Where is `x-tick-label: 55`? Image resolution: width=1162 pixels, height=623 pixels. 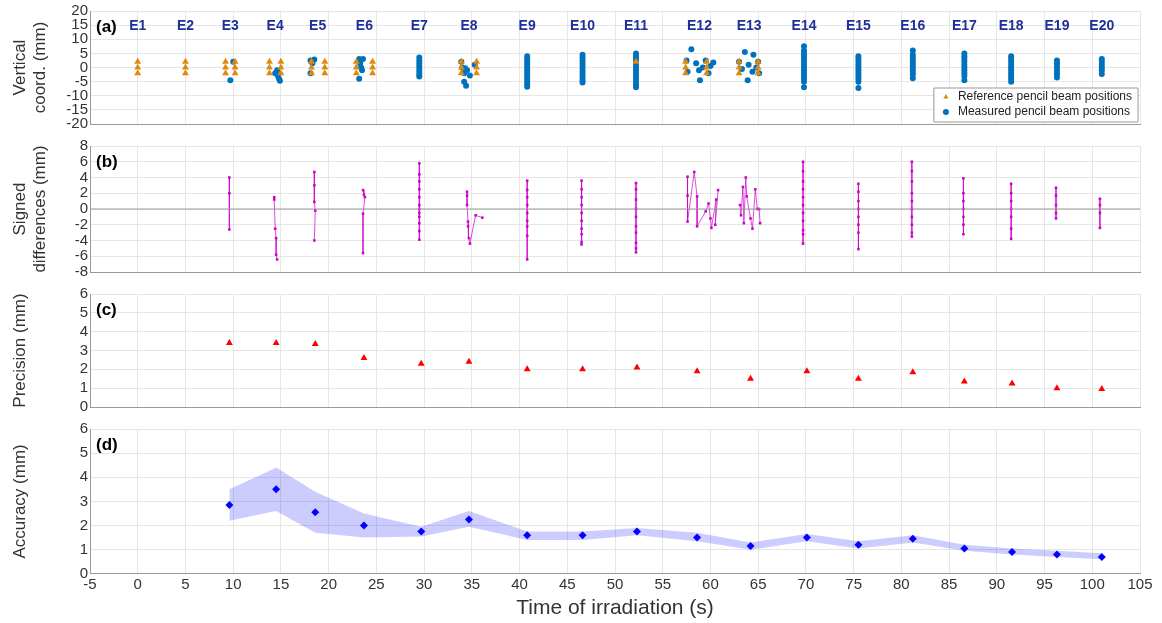 x-tick-label: 55 is located at coordinates (663, 583).